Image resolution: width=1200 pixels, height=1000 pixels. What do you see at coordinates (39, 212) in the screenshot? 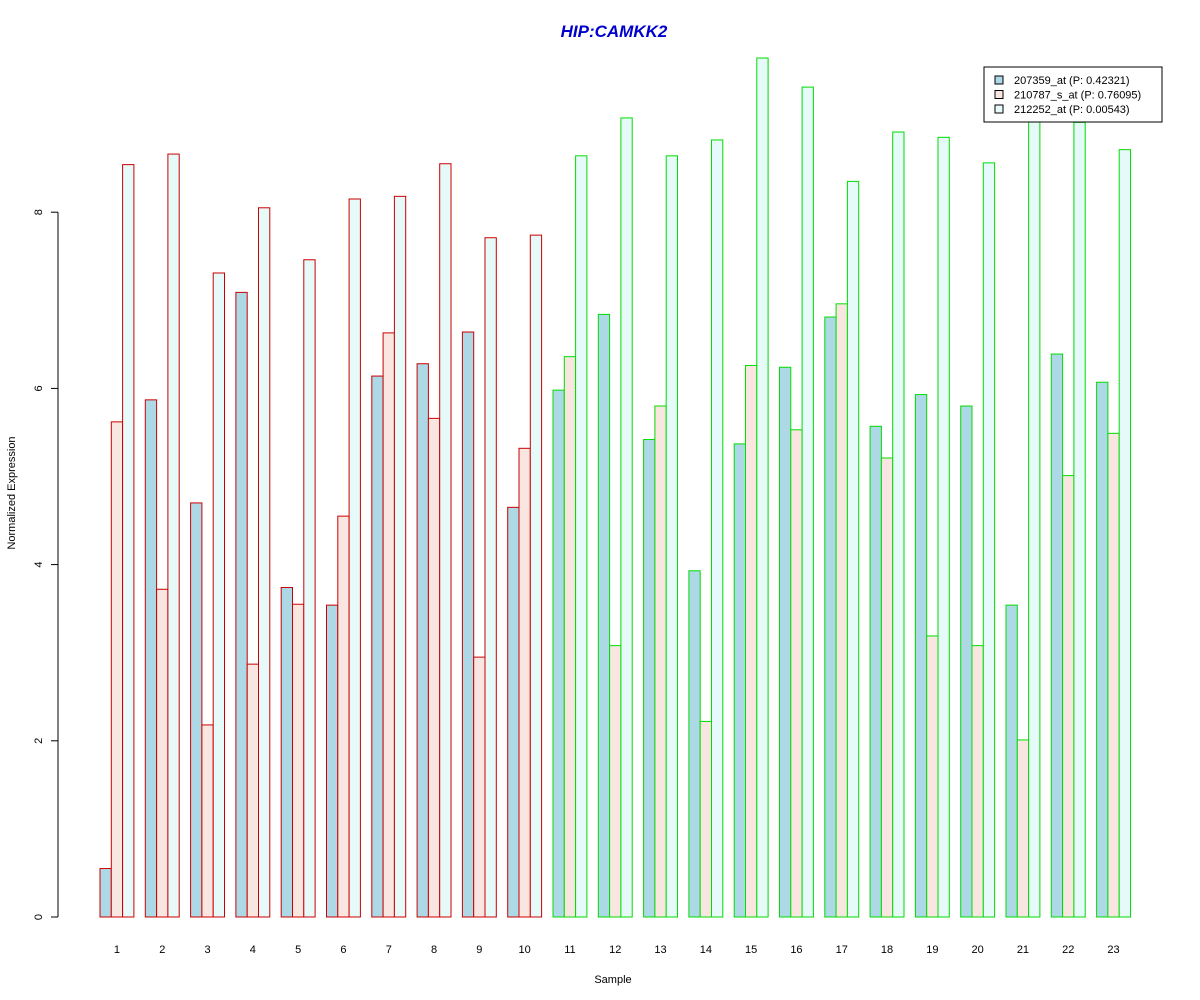
I see `y-tick-label: 8` at bounding box center [39, 212].